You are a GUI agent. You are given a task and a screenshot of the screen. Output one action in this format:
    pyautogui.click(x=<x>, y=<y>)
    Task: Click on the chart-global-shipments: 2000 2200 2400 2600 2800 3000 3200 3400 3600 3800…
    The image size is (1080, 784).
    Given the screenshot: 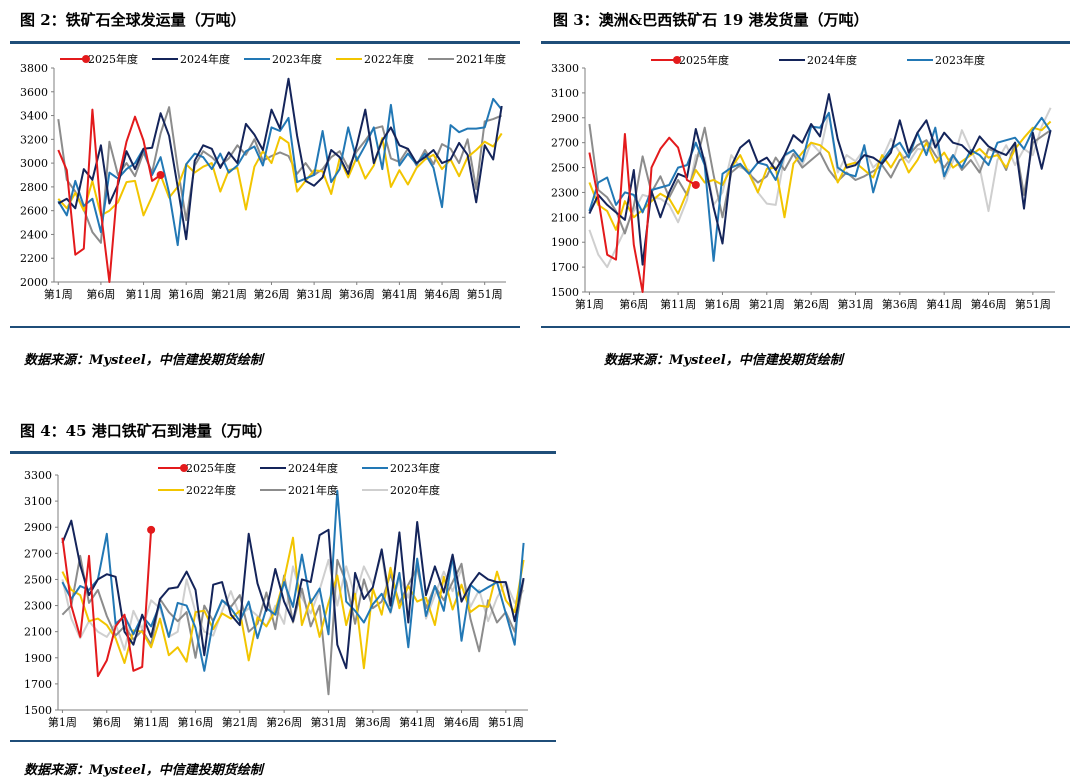 What is the action you would take?
    pyautogui.click(x=263, y=176)
    